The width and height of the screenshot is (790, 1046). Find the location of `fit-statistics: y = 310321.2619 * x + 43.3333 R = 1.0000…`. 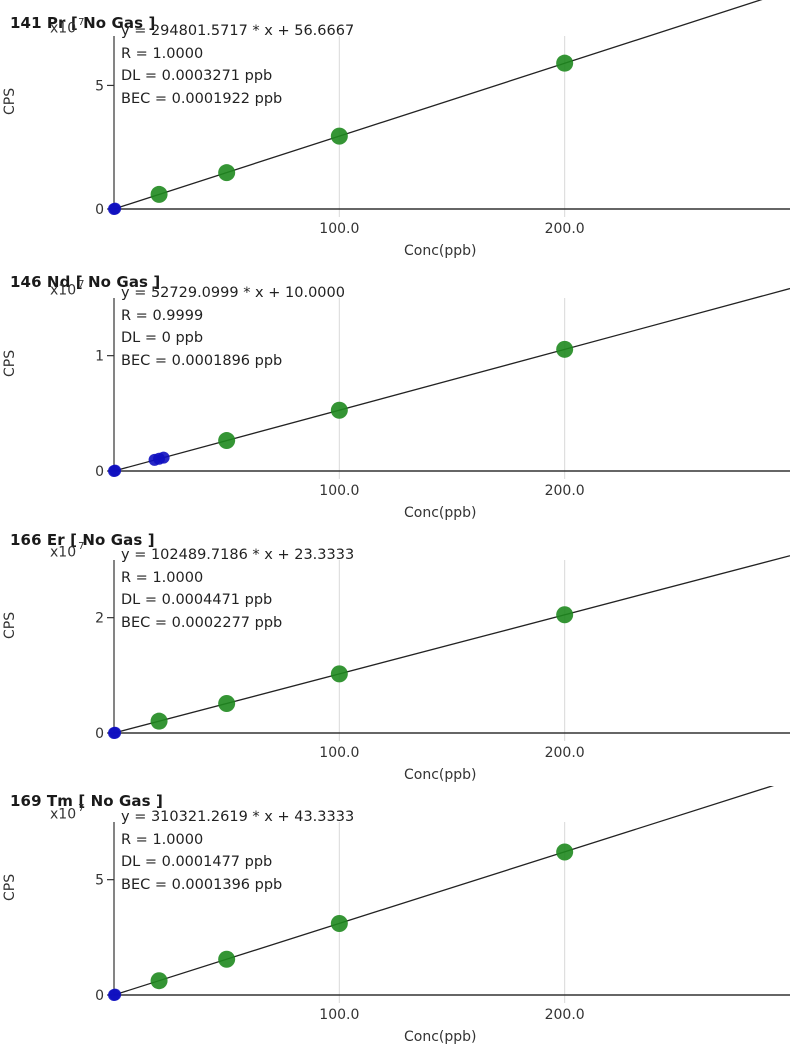

fit-statistics: y = 310321.2619 * x + 43.3333 R = 1.0000… is located at coordinates (237, 851).